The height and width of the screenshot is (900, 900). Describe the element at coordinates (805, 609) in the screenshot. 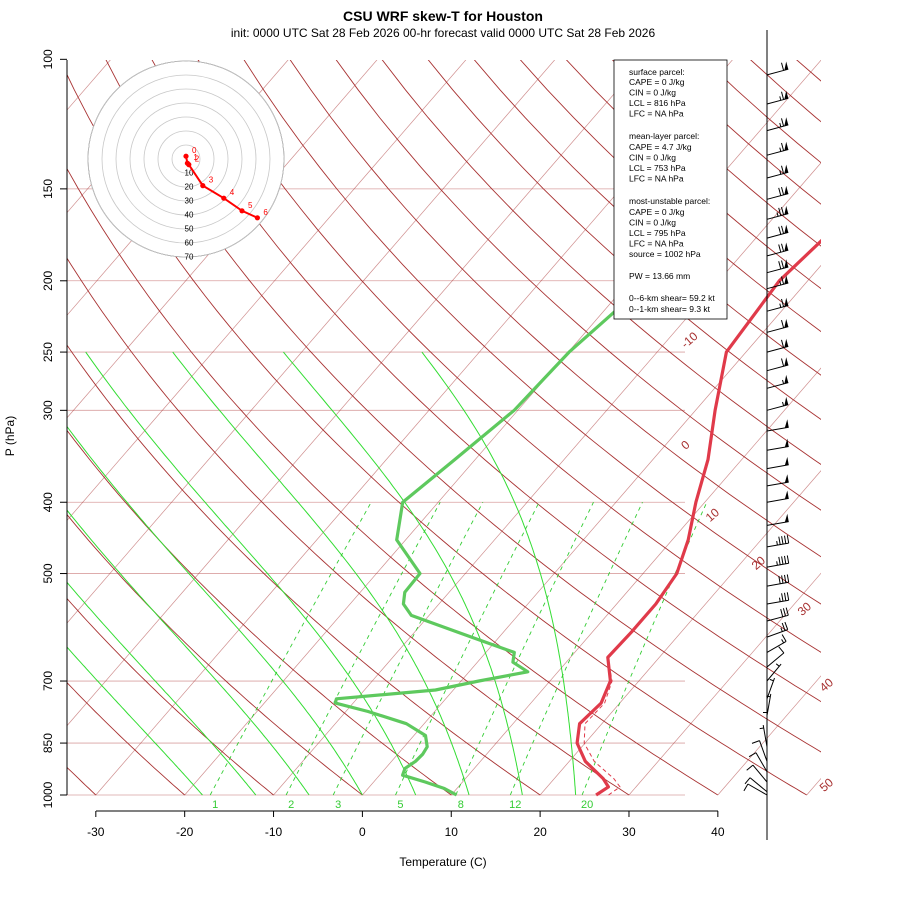

I see `isotherm-label: 30` at that location.